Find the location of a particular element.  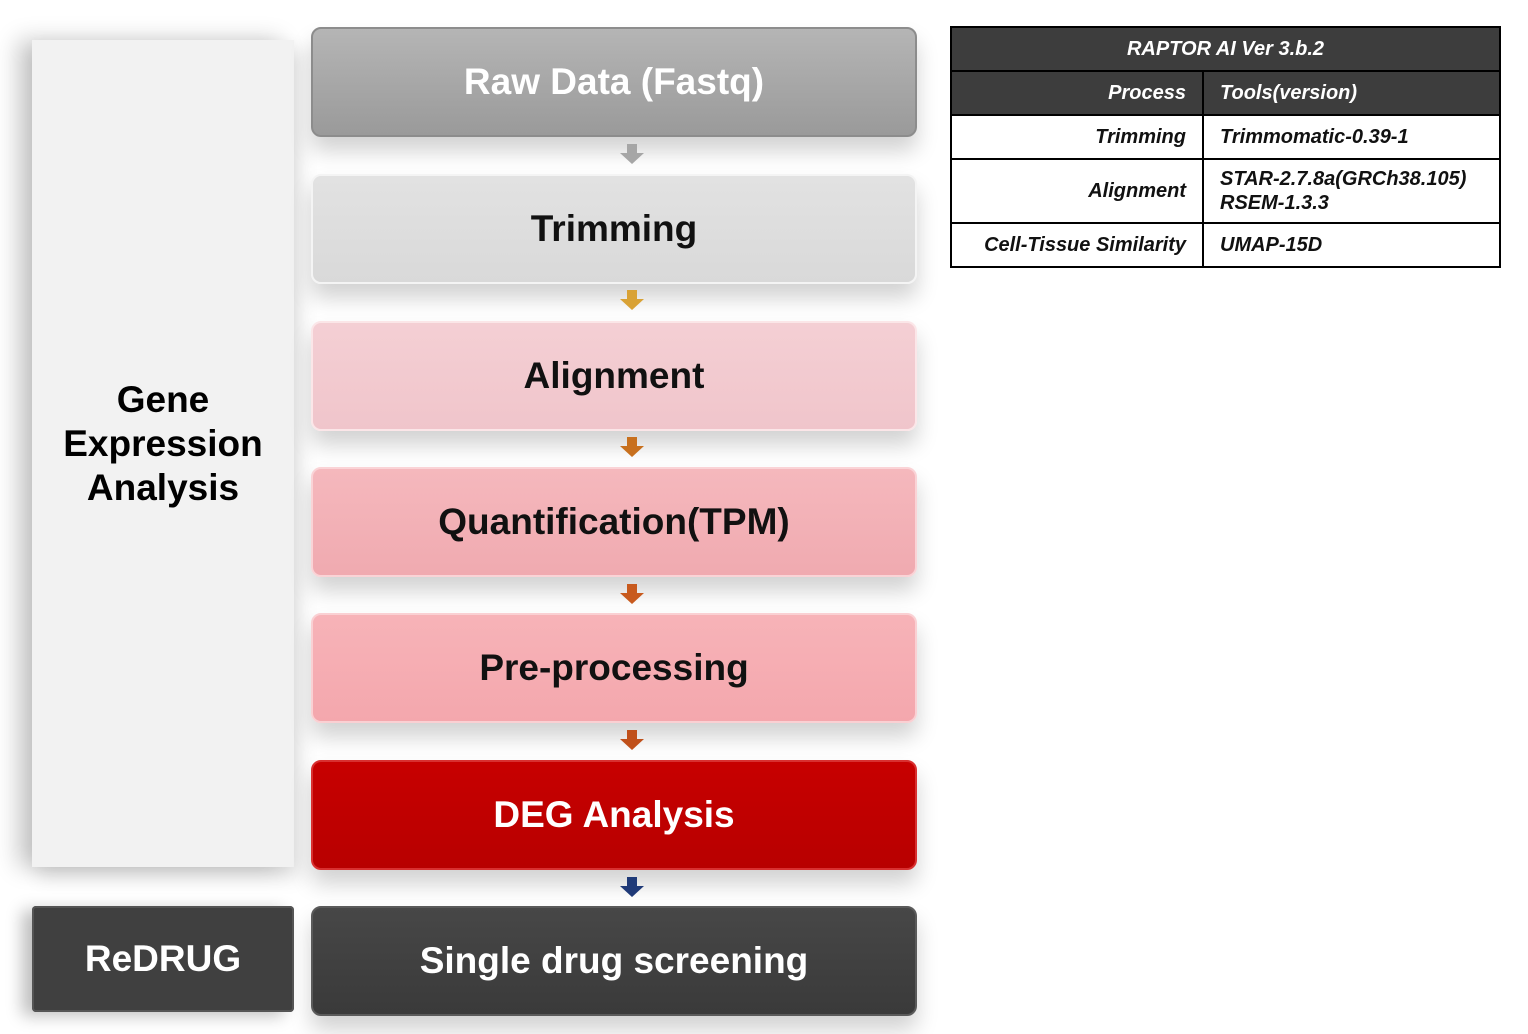

table-row: Cell-Tissue Similarity UMAP-15D is located at coordinates (1225, 245).